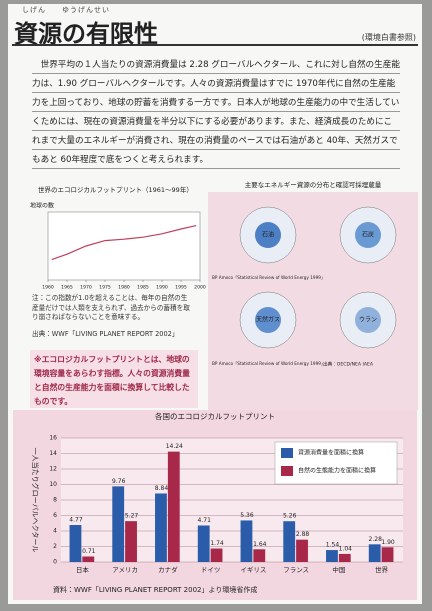  I want to click on y-tick-label: 10, so click(53, 484).